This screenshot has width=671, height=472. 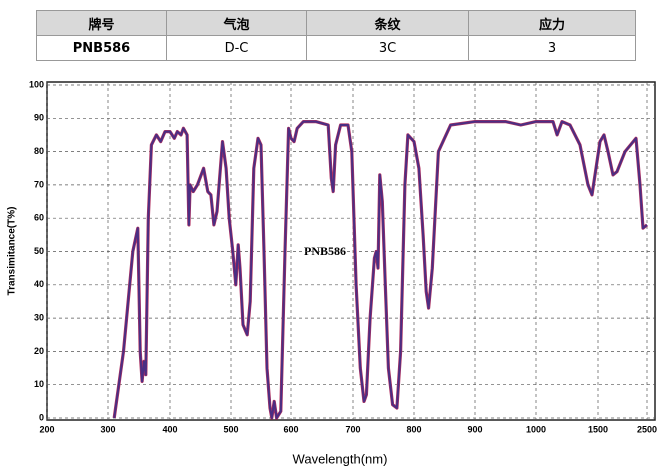 What do you see at coordinates (39, 118) in the screenshot?
I see `y-tick-label: 90` at bounding box center [39, 118].